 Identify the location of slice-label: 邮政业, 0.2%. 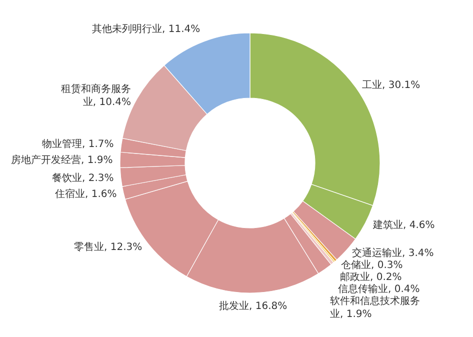
(371, 277).